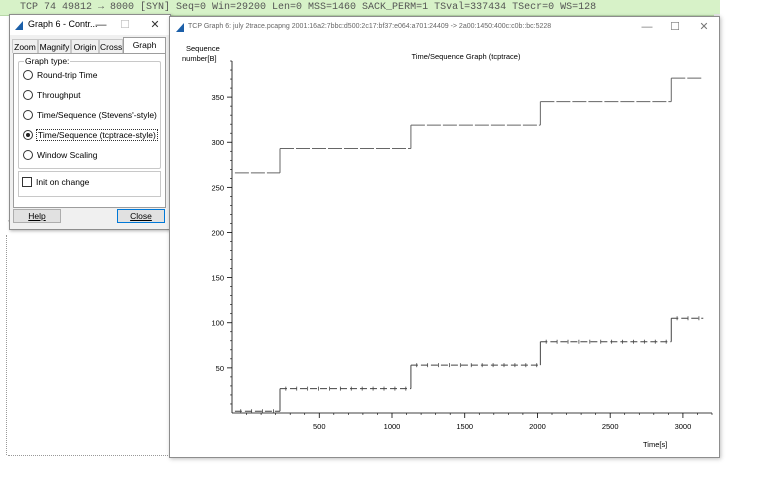  Describe the element at coordinates (683, 426) in the screenshot. I see `x-tick-label: 3000` at that location.